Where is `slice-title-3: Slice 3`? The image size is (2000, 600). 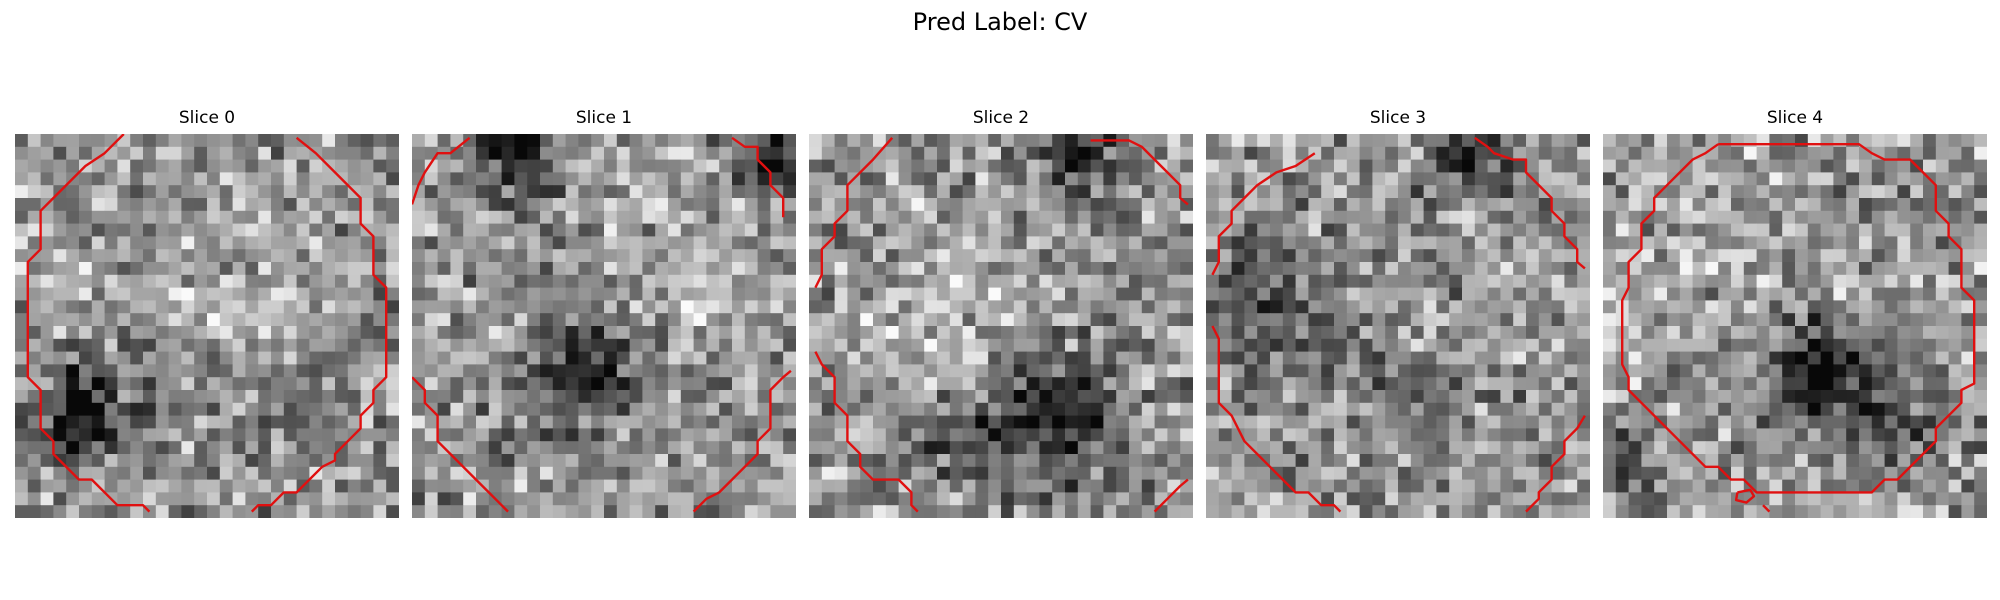
slice-title-3: Slice 3 is located at coordinates (1398, 118).